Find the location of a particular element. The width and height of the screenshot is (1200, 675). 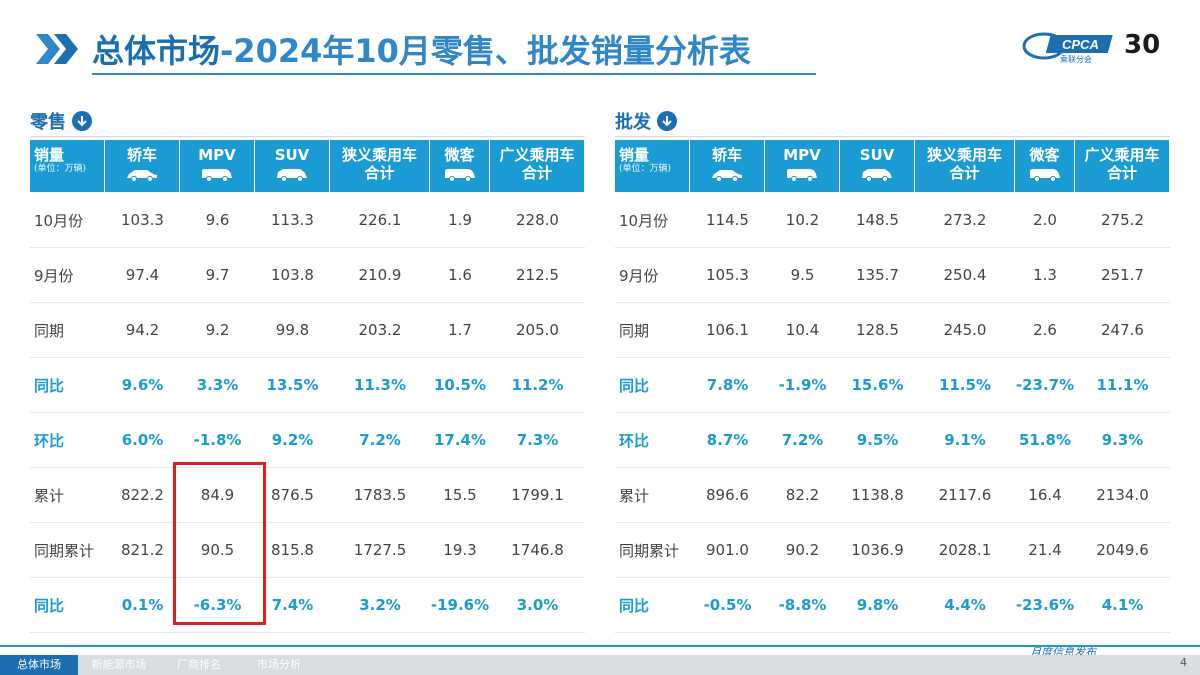

table-cell: 9.5 is located at coordinates (802, 275).